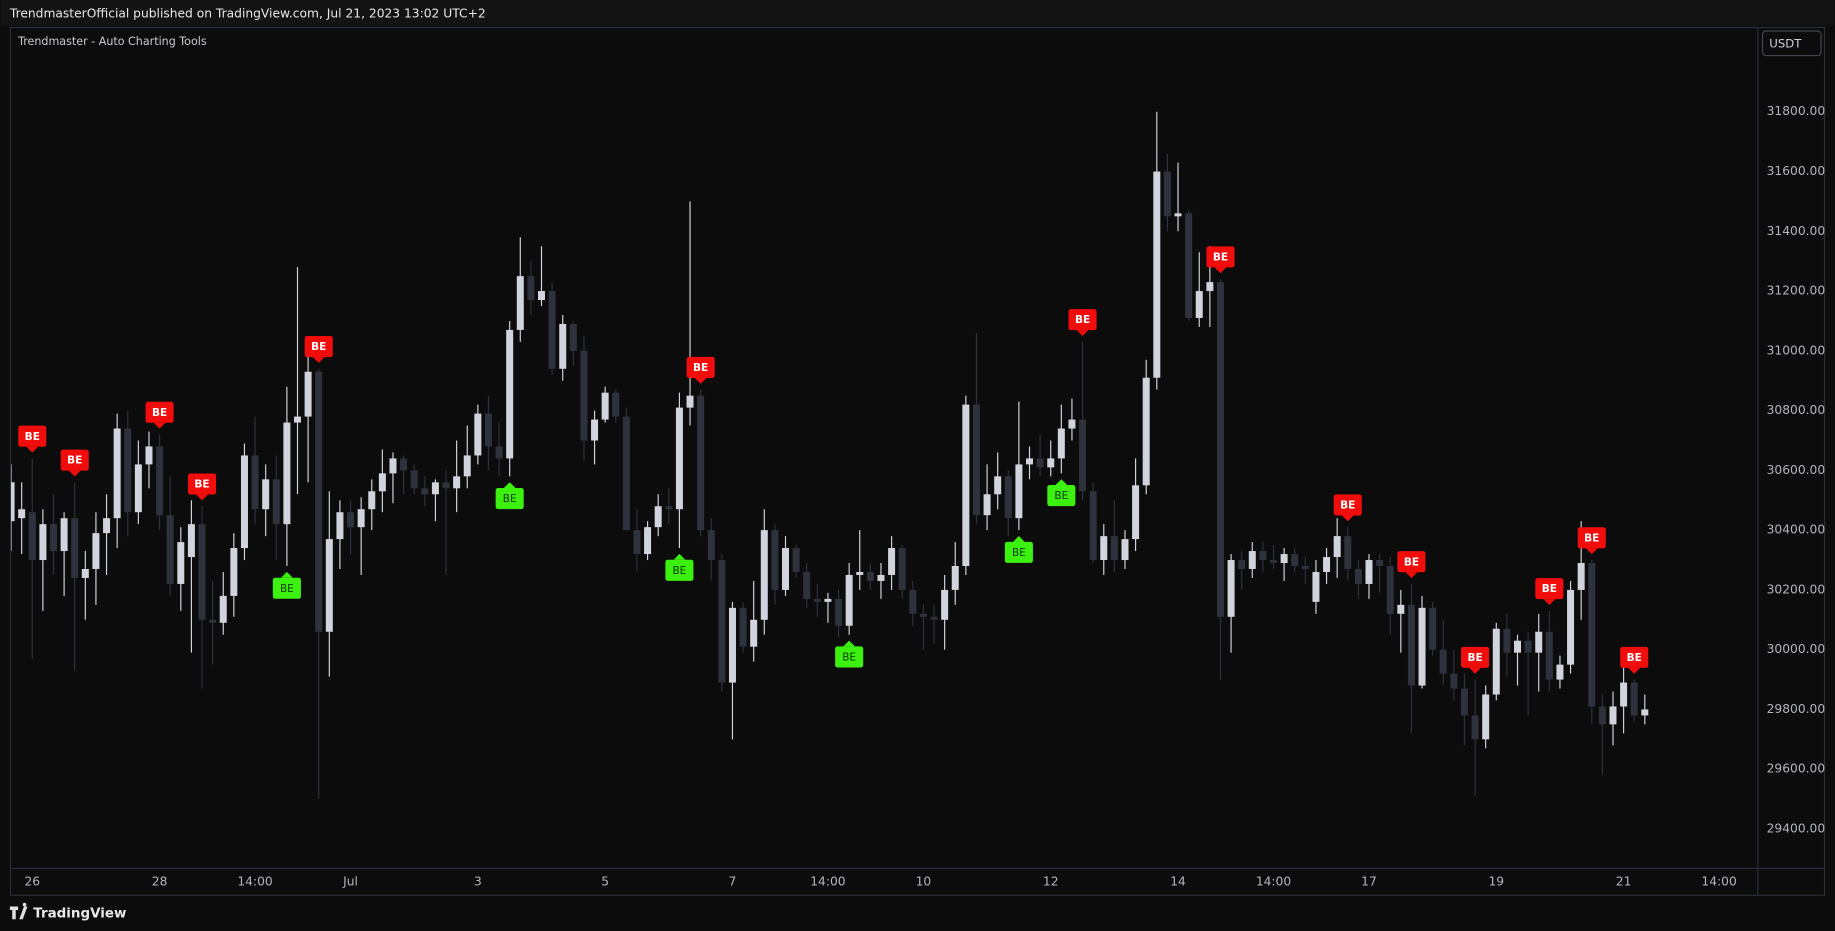 The image size is (1835, 931). Describe the element at coordinates (733, 881) in the screenshot. I see `x-tick-label: 7` at that location.